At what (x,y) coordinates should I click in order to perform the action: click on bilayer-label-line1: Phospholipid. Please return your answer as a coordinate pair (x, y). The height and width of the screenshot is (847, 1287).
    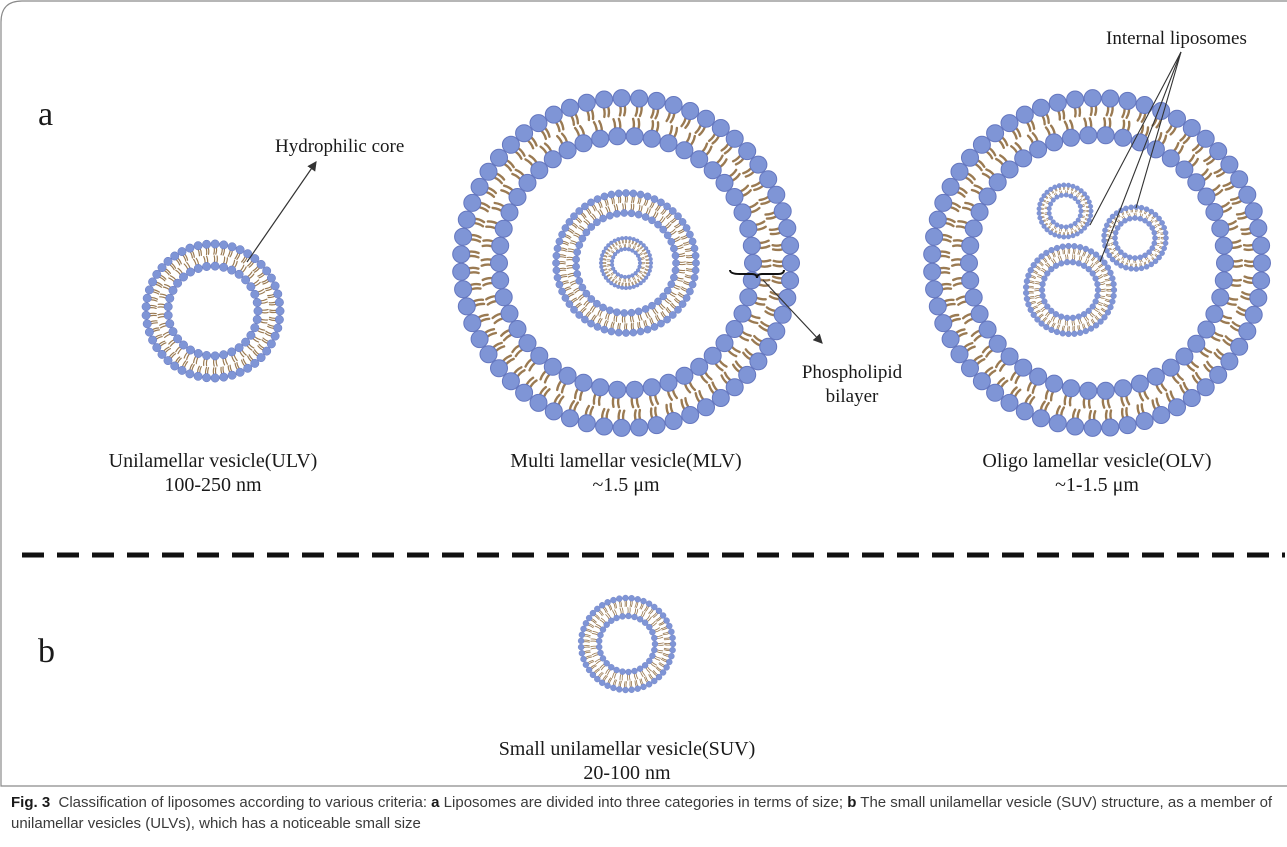
    Looking at the image, I should click on (852, 372).